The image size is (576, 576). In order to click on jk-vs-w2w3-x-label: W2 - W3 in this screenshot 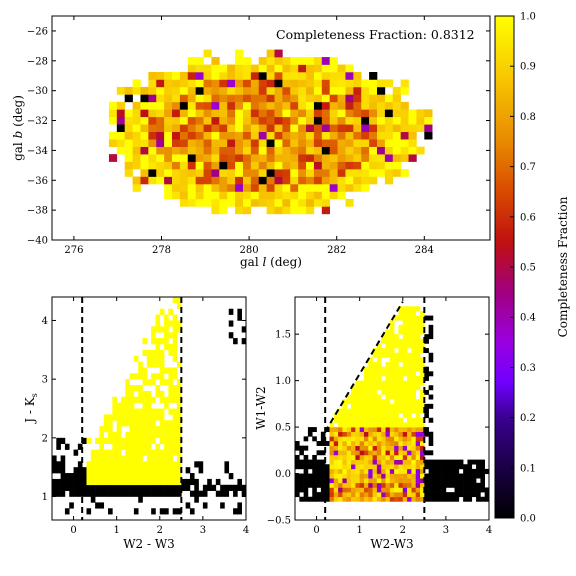, I will do `click(149, 544)`.